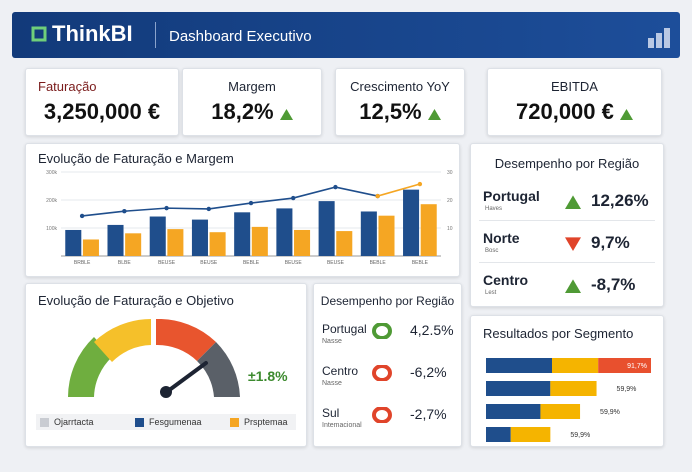  Describe the element at coordinates (92, 33) in the screenshot. I see `brand: ThinkBI` at that location.